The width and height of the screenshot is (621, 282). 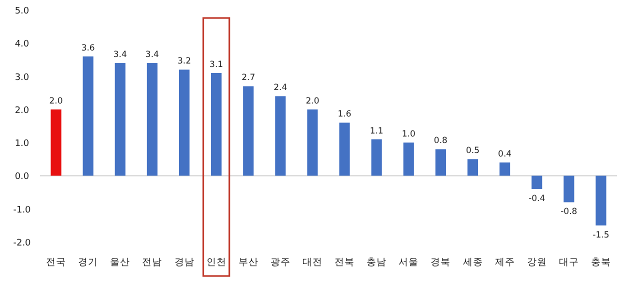 I want to click on x-tick-label: 전국, so click(x=56, y=262).